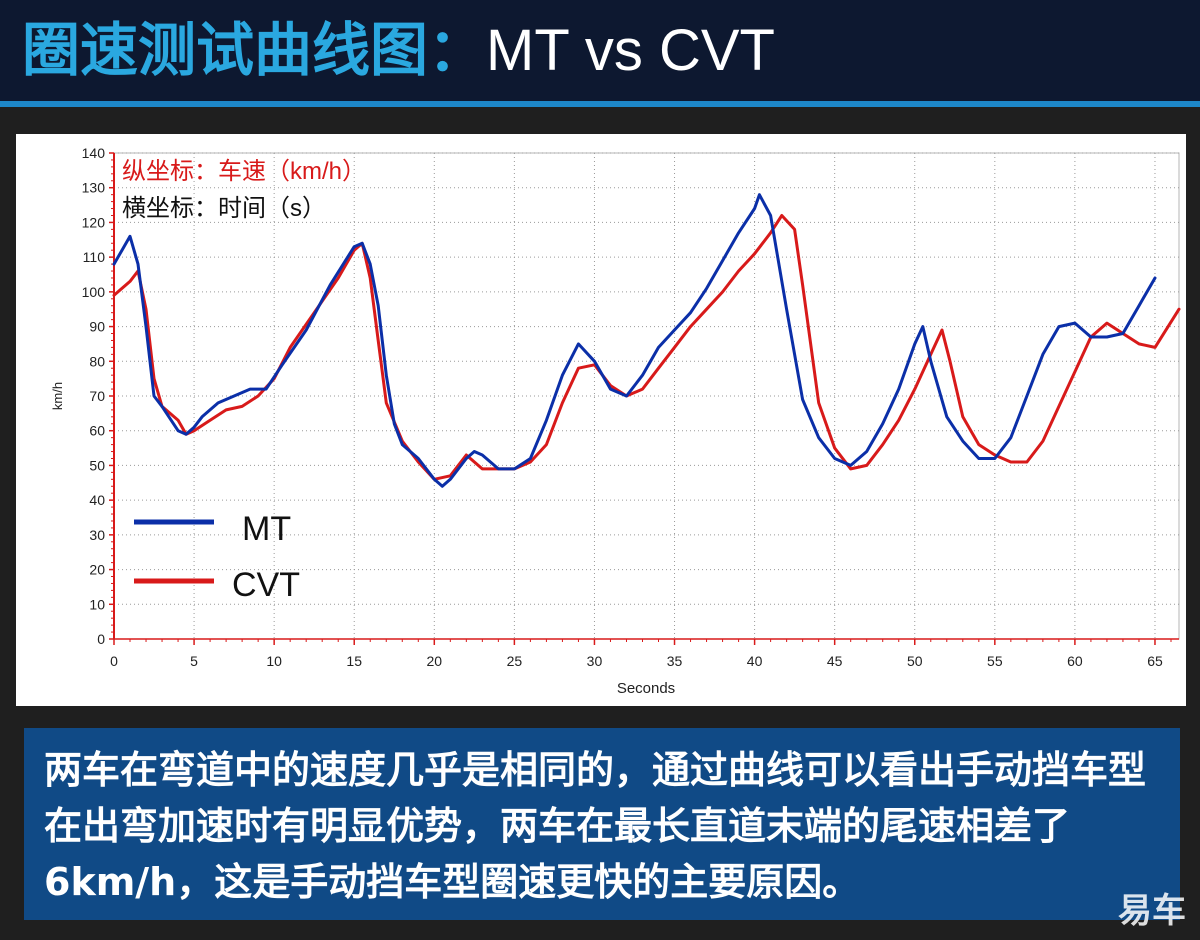  I want to click on y-tick-label: 40, so click(97, 500).